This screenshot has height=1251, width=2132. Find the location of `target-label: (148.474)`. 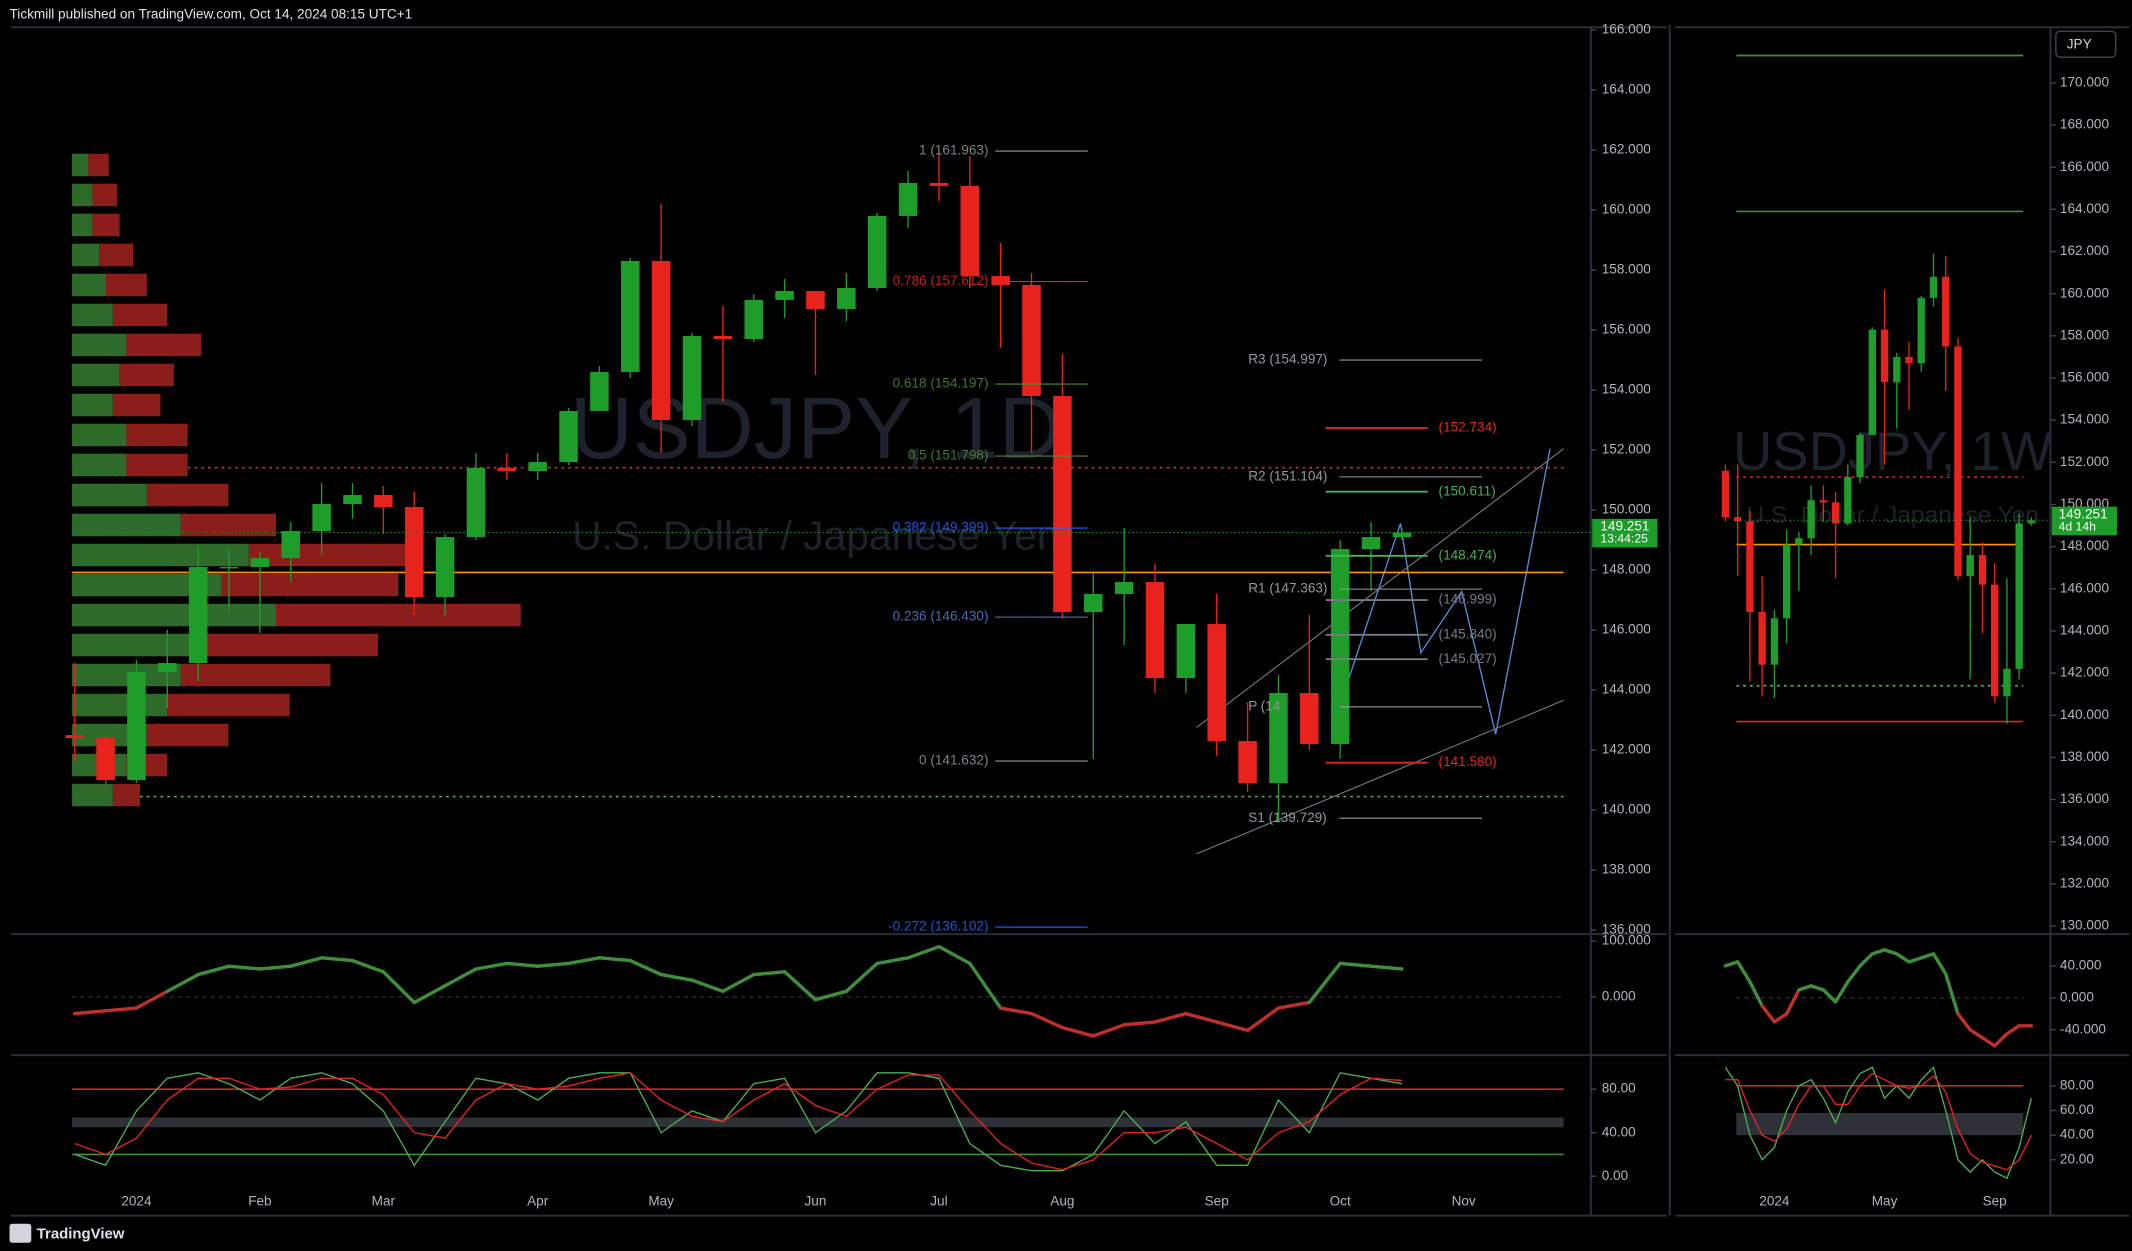

target-label: (148.474) is located at coordinates (1468, 554).